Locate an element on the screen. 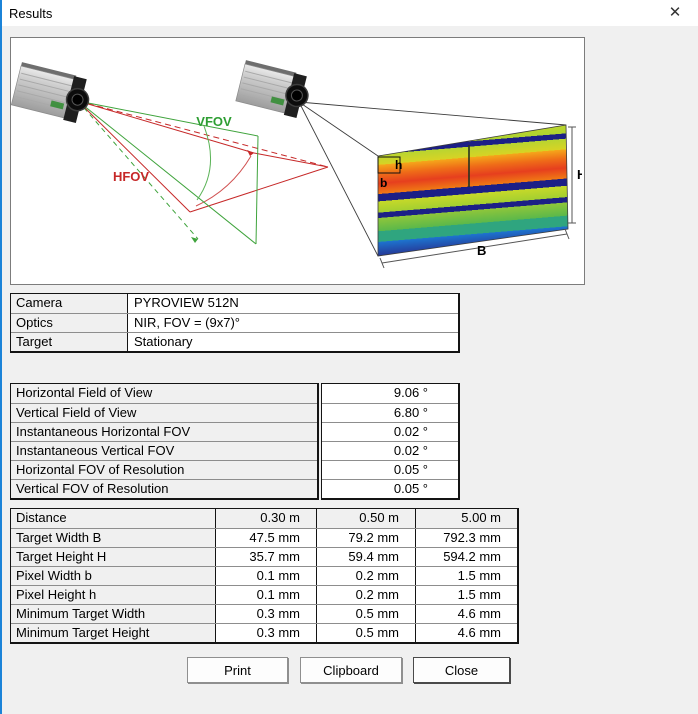 The width and height of the screenshot is (698, 714). fov-value: 9.06 ° is located at coordinates (410, 392).